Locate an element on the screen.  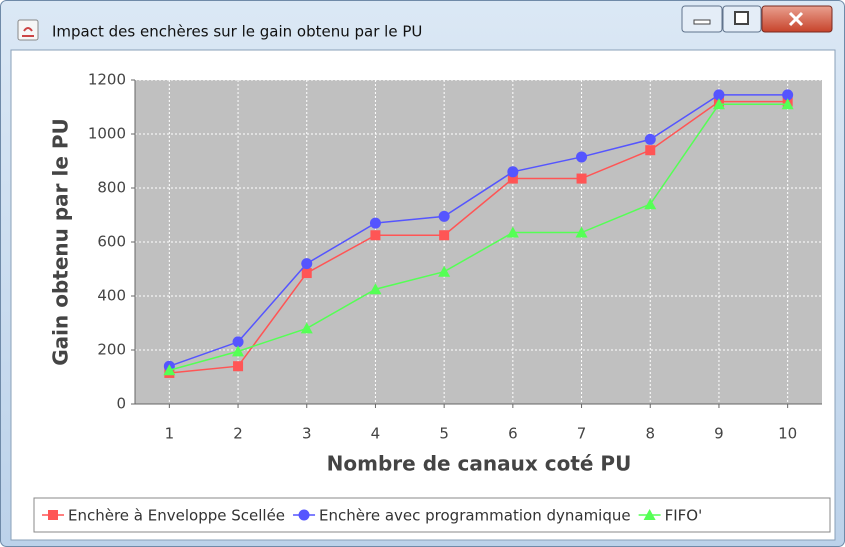
y-tick-label: 1000 is located at coordinates (107, 134).